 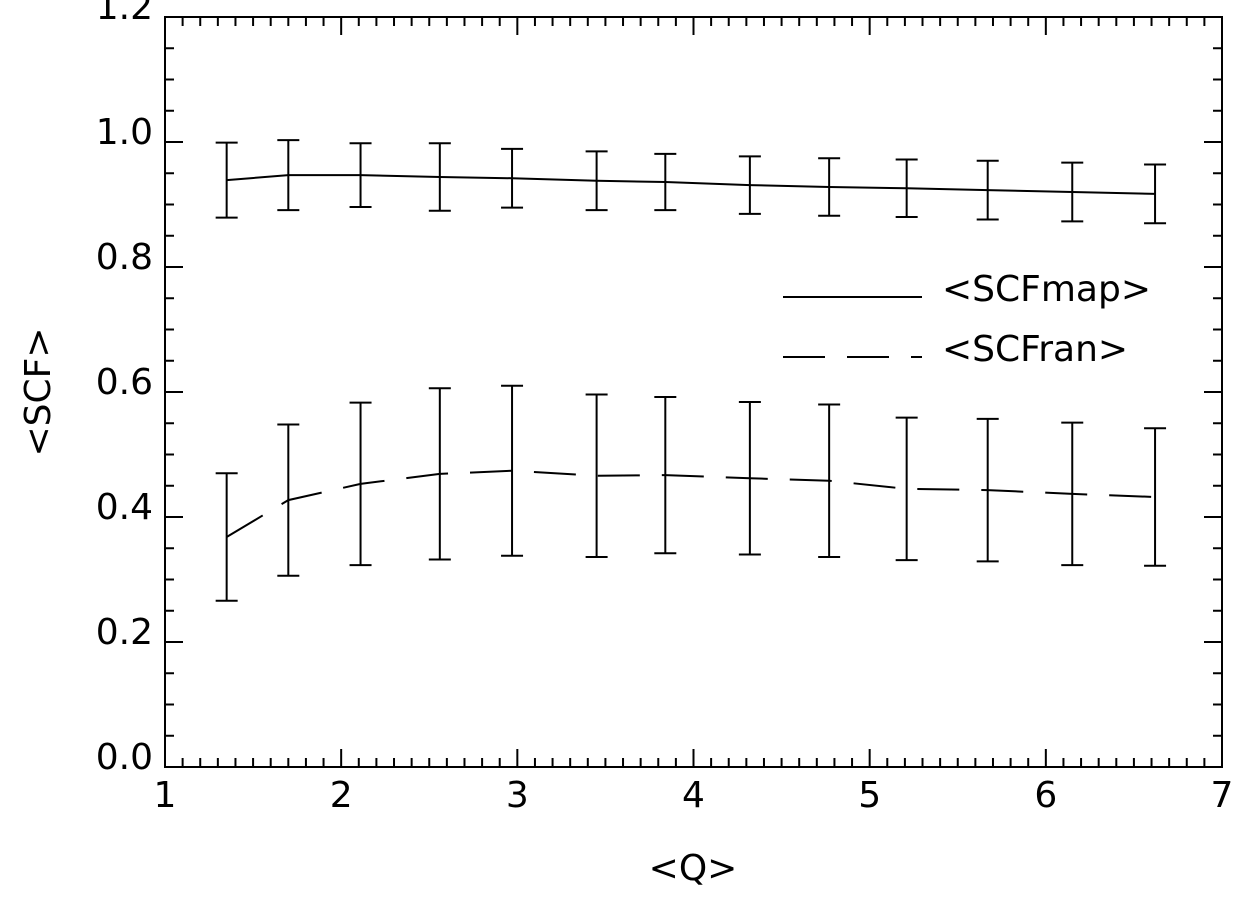 What do you see at coordinates (1045, 795) in the screenshot?
I see `x-tick-label: 6` at bounding box center [1045, 795].